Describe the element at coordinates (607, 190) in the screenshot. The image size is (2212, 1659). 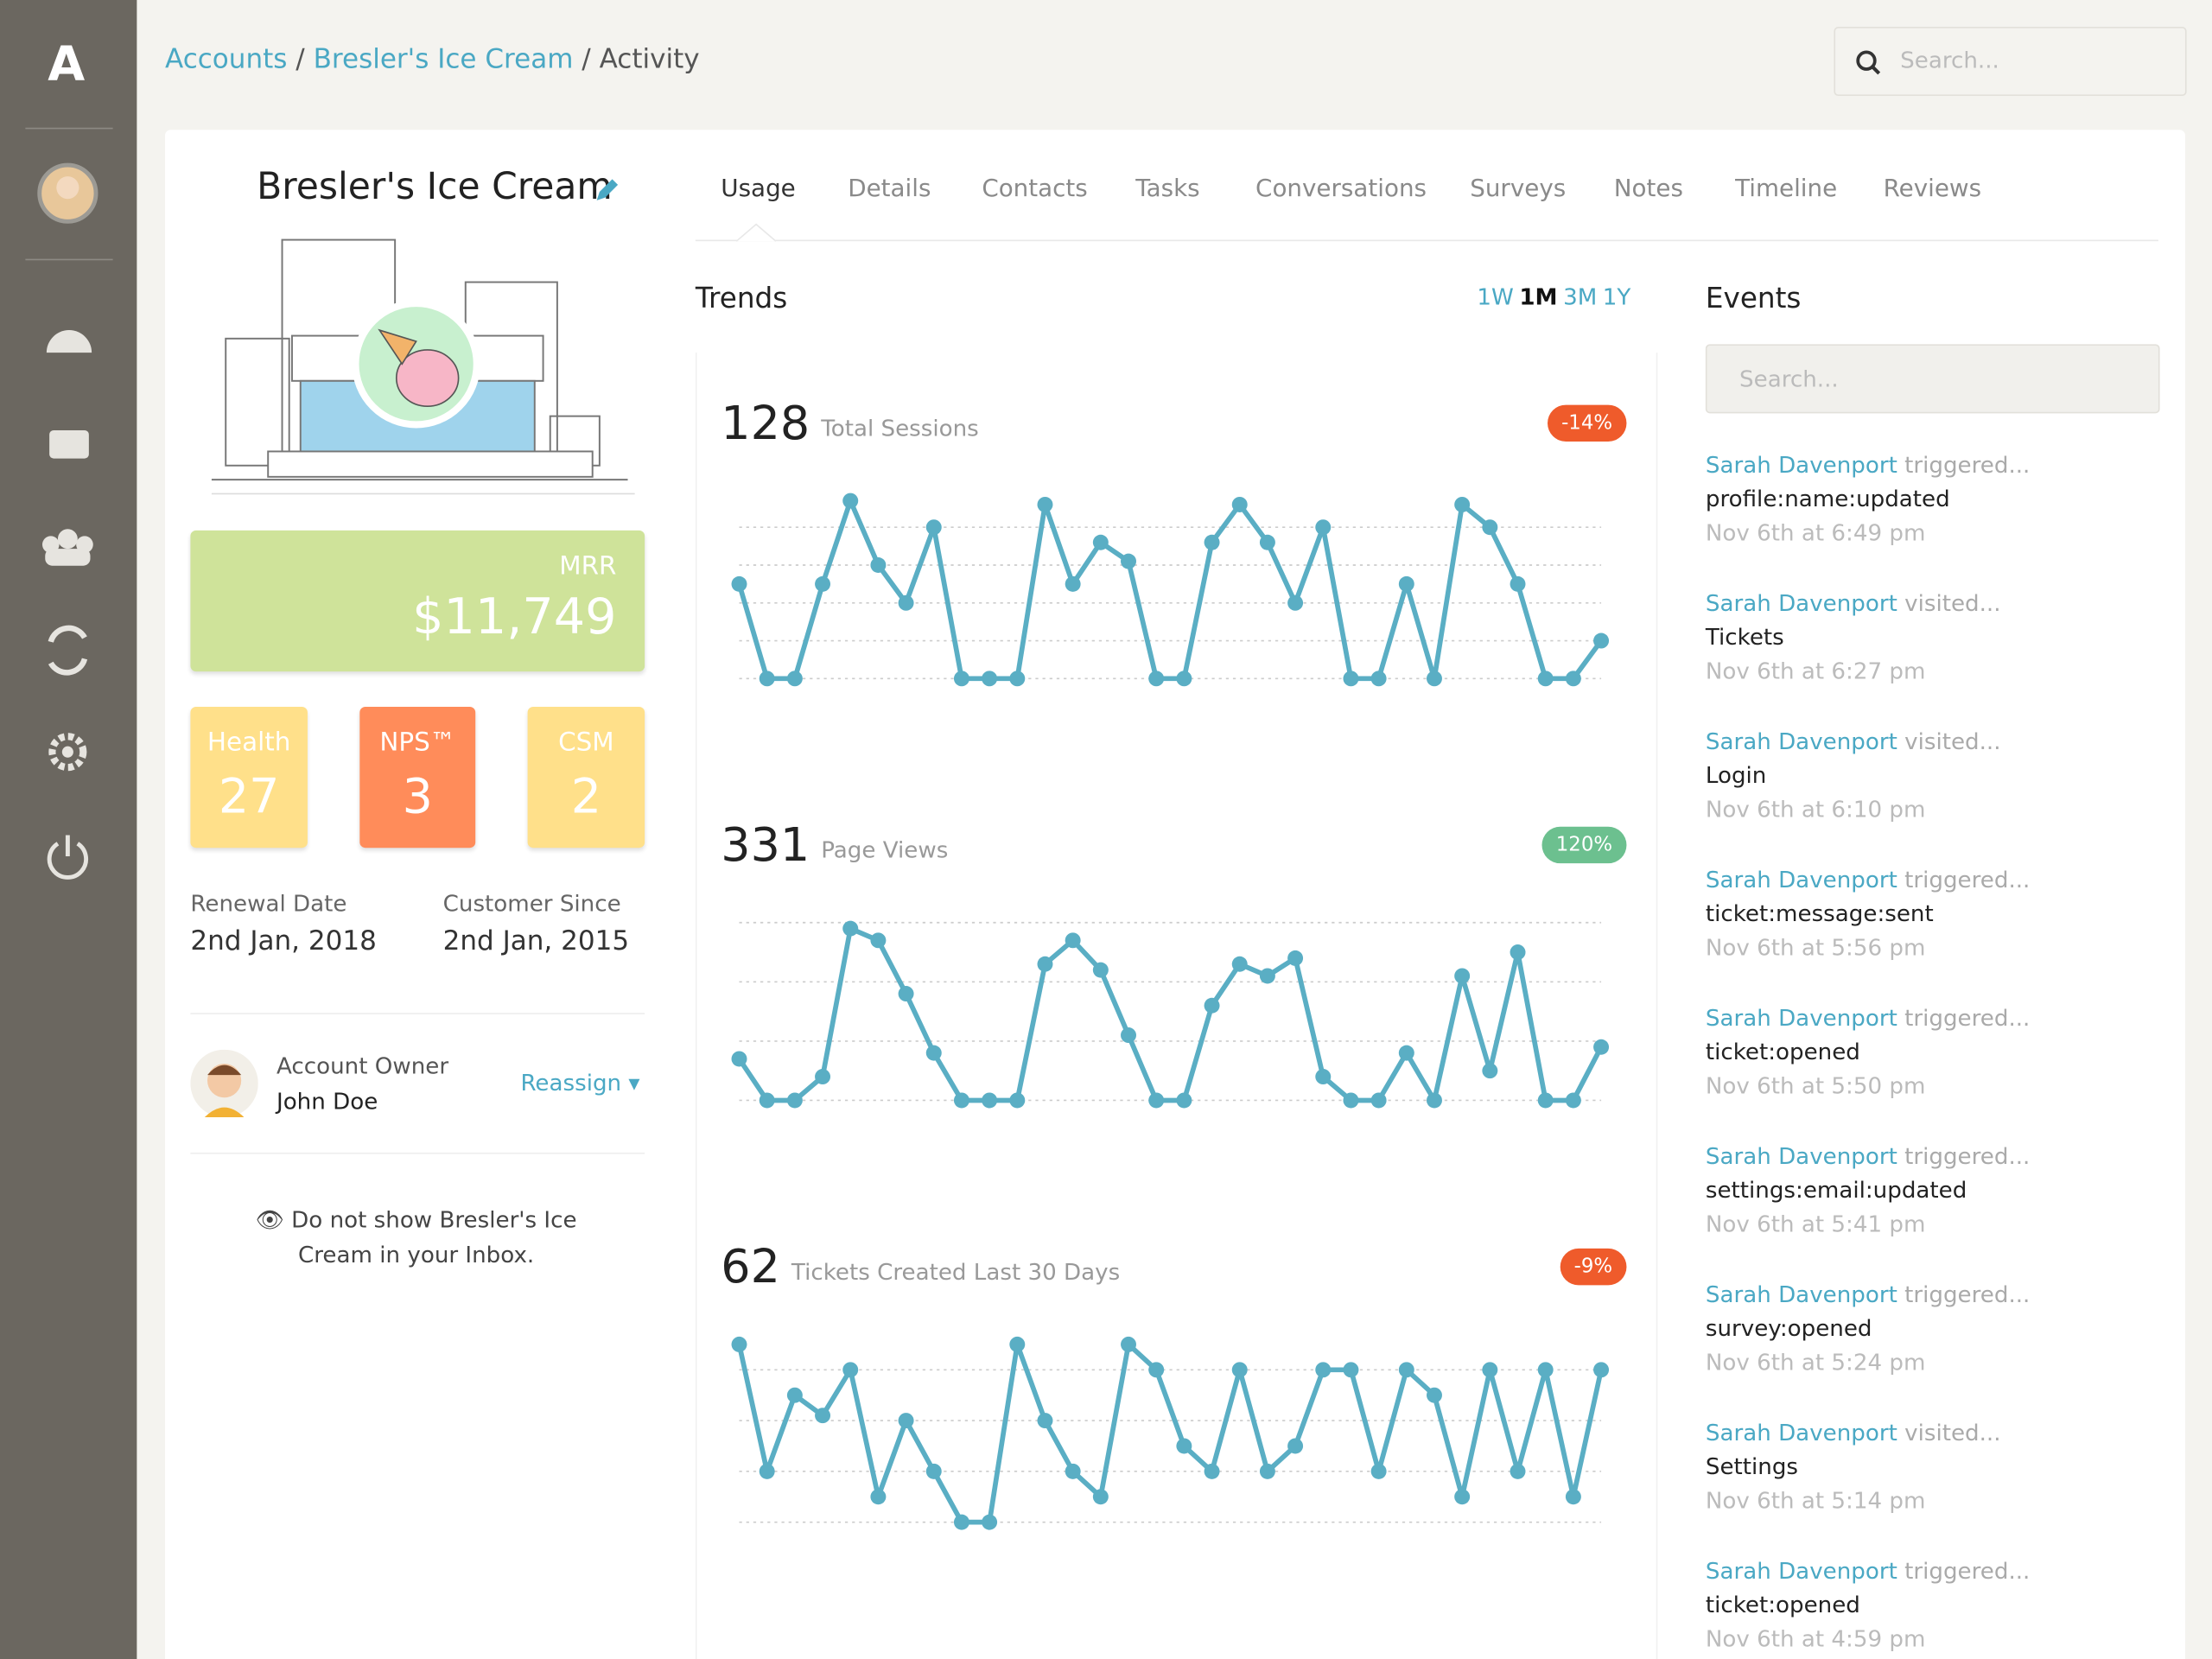
I see `edit-icon` at that location.